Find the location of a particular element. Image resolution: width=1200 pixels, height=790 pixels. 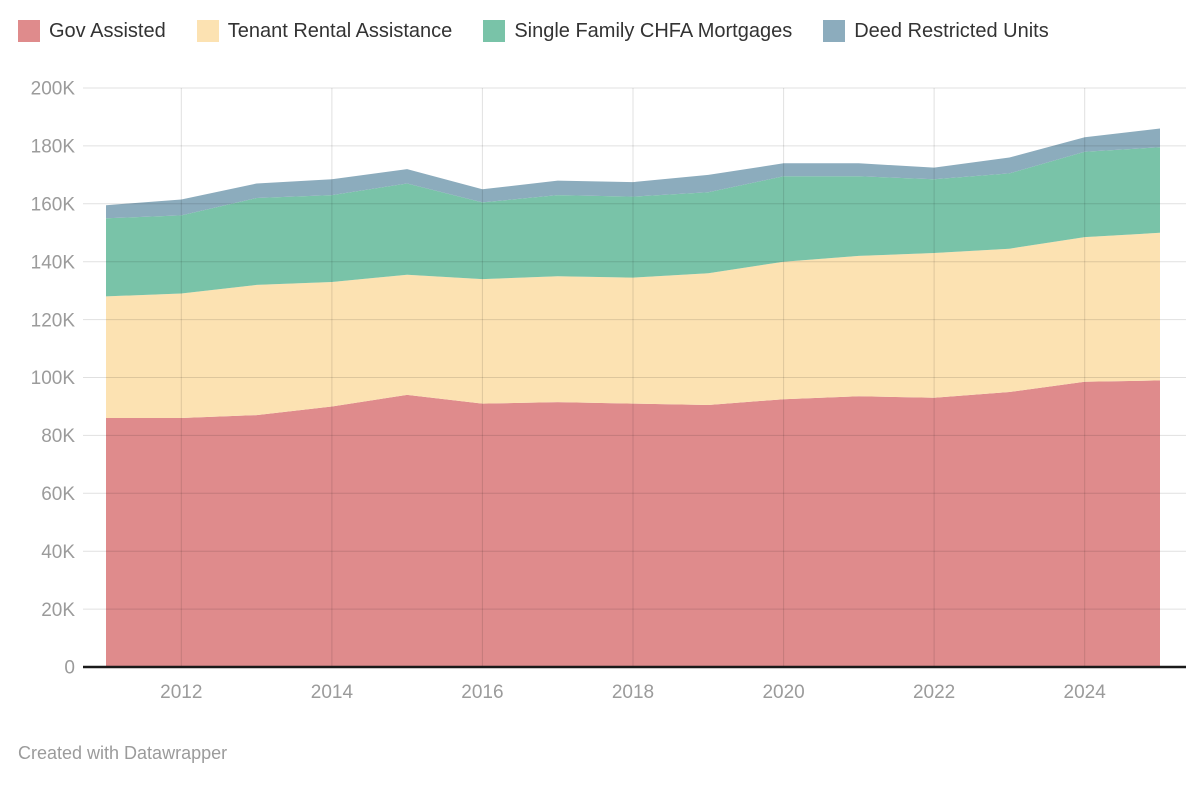

legend-label: Deed Restricted Units is located at coordinates (951, 31).